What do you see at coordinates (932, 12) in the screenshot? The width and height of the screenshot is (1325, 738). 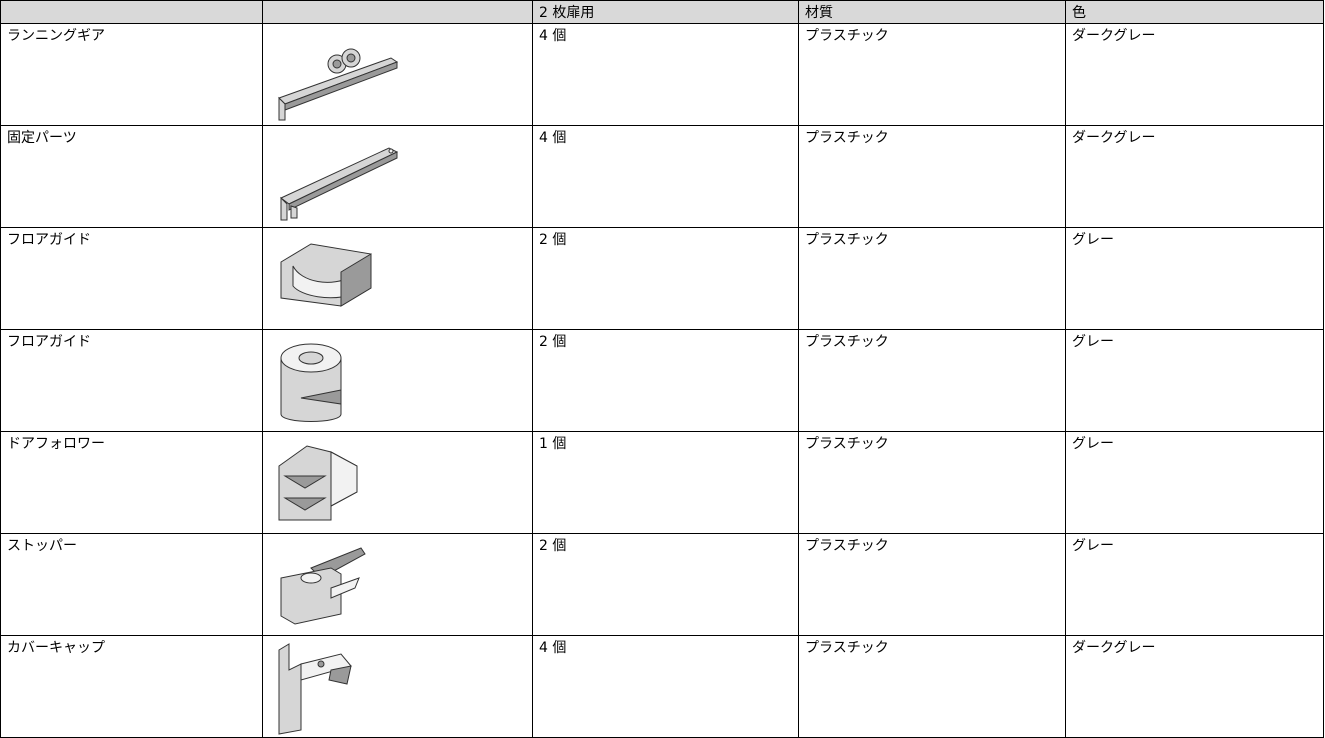 I see `header-cell: 材質` at bounding box center [932, 12].